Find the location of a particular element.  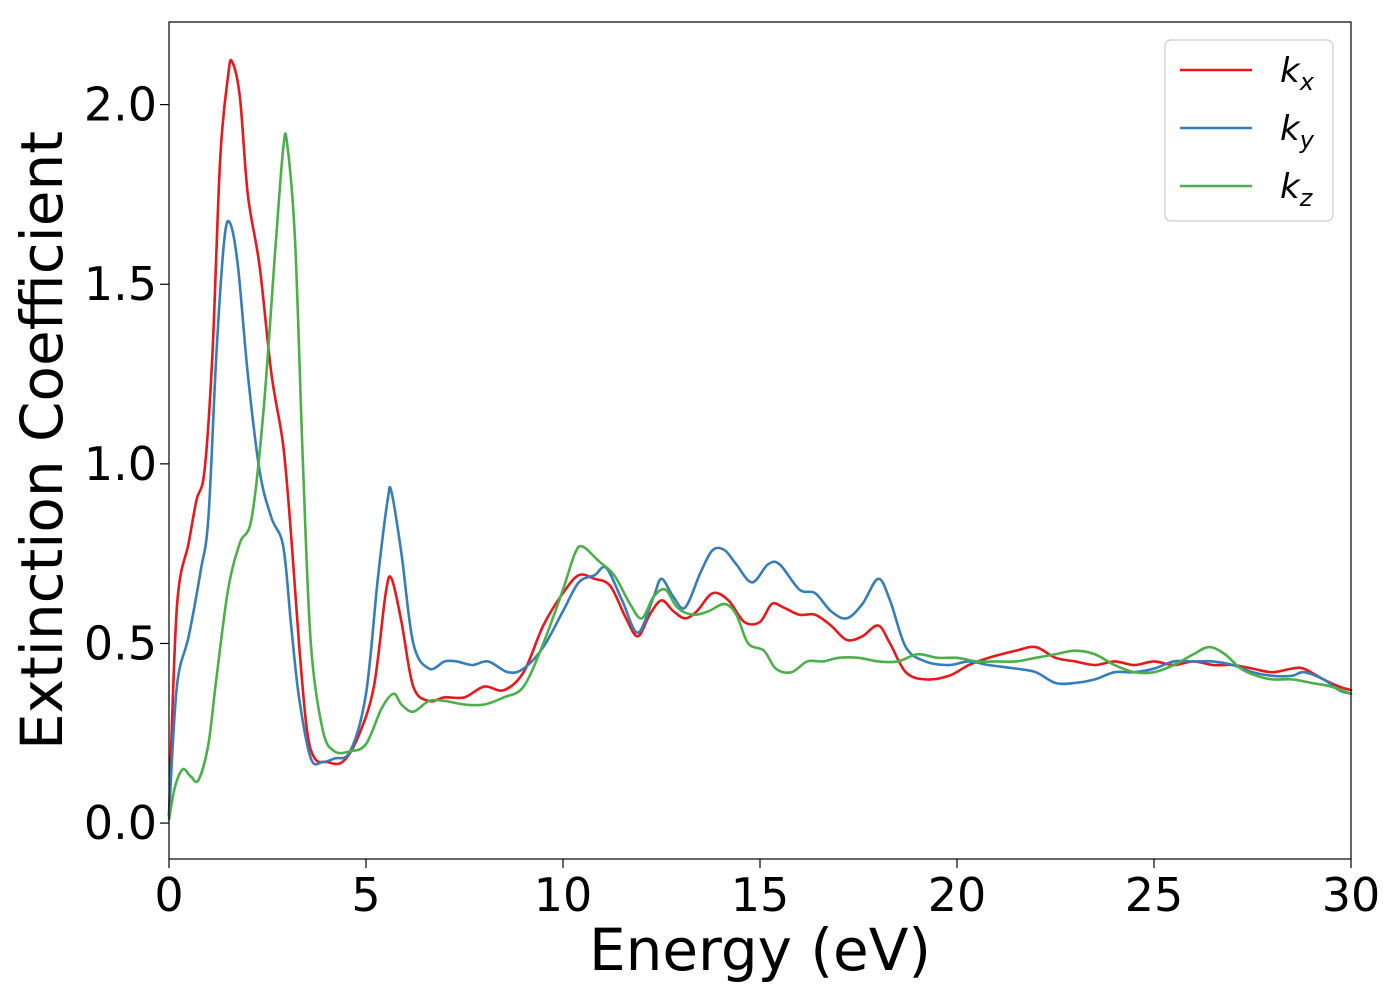

y-axis-title: Extinction Coefficient is located at coordinates (42, 440).